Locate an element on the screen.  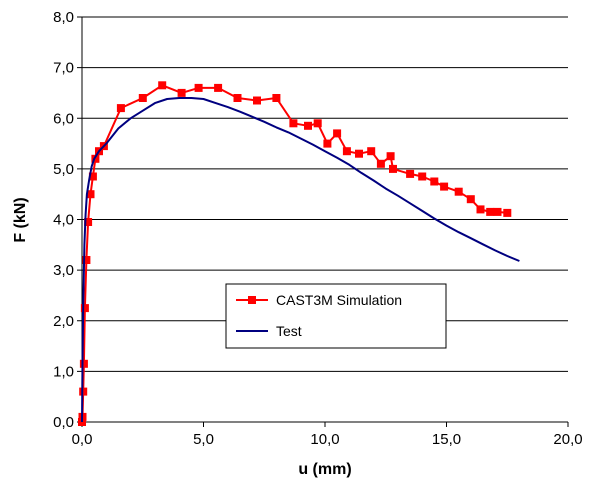
y-tick-label-3: 3,0 is located at coordinates (63, 270).